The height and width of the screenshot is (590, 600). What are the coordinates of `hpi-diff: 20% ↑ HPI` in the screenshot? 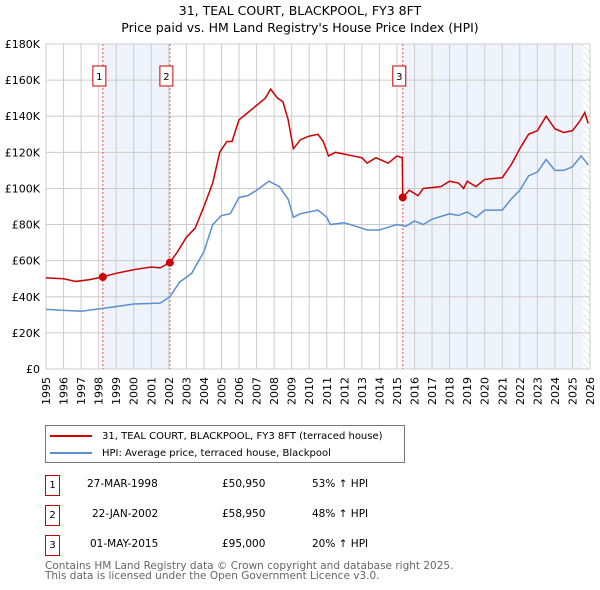 It's located at (340, 544).